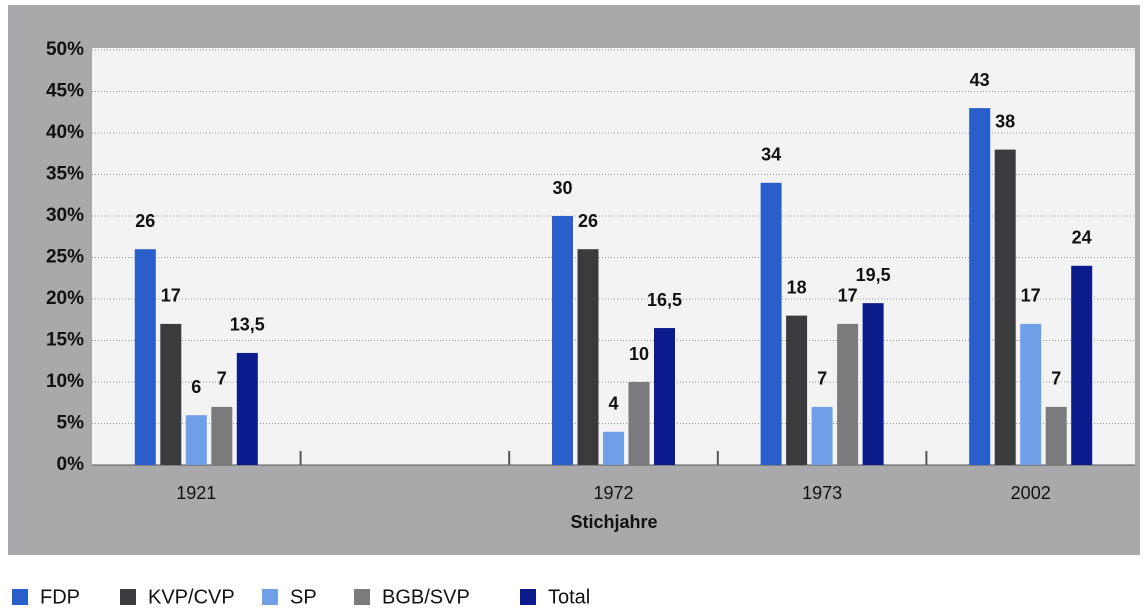  Describe the element at coordinates (426, 597) in the screenshot. I see `legend-label: BGB/SVP` at that location.